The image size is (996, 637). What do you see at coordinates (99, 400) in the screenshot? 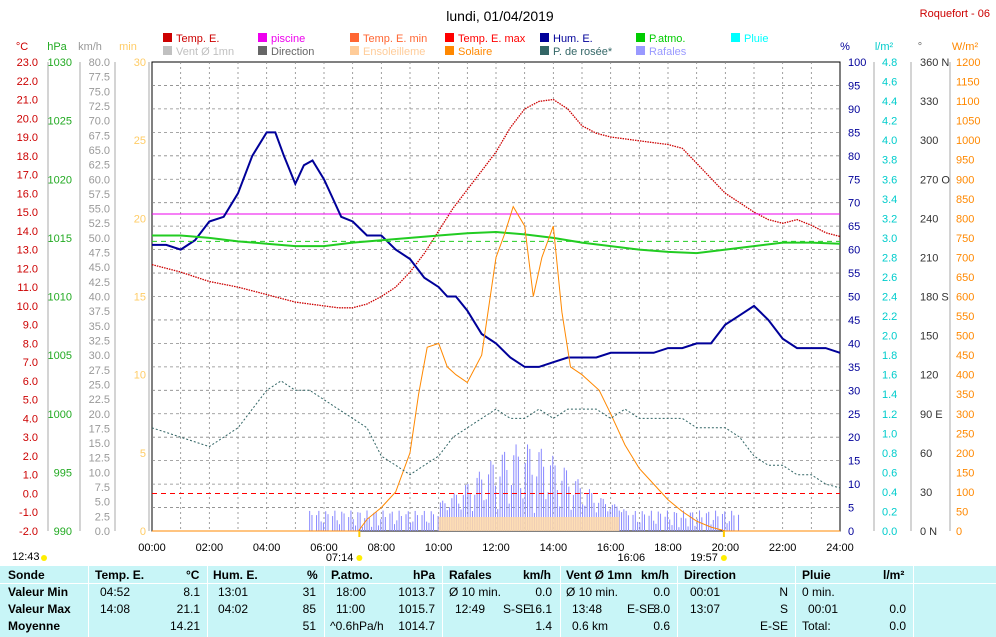
I see `wind-tick: 22.5` at bounding box center [99, 400].